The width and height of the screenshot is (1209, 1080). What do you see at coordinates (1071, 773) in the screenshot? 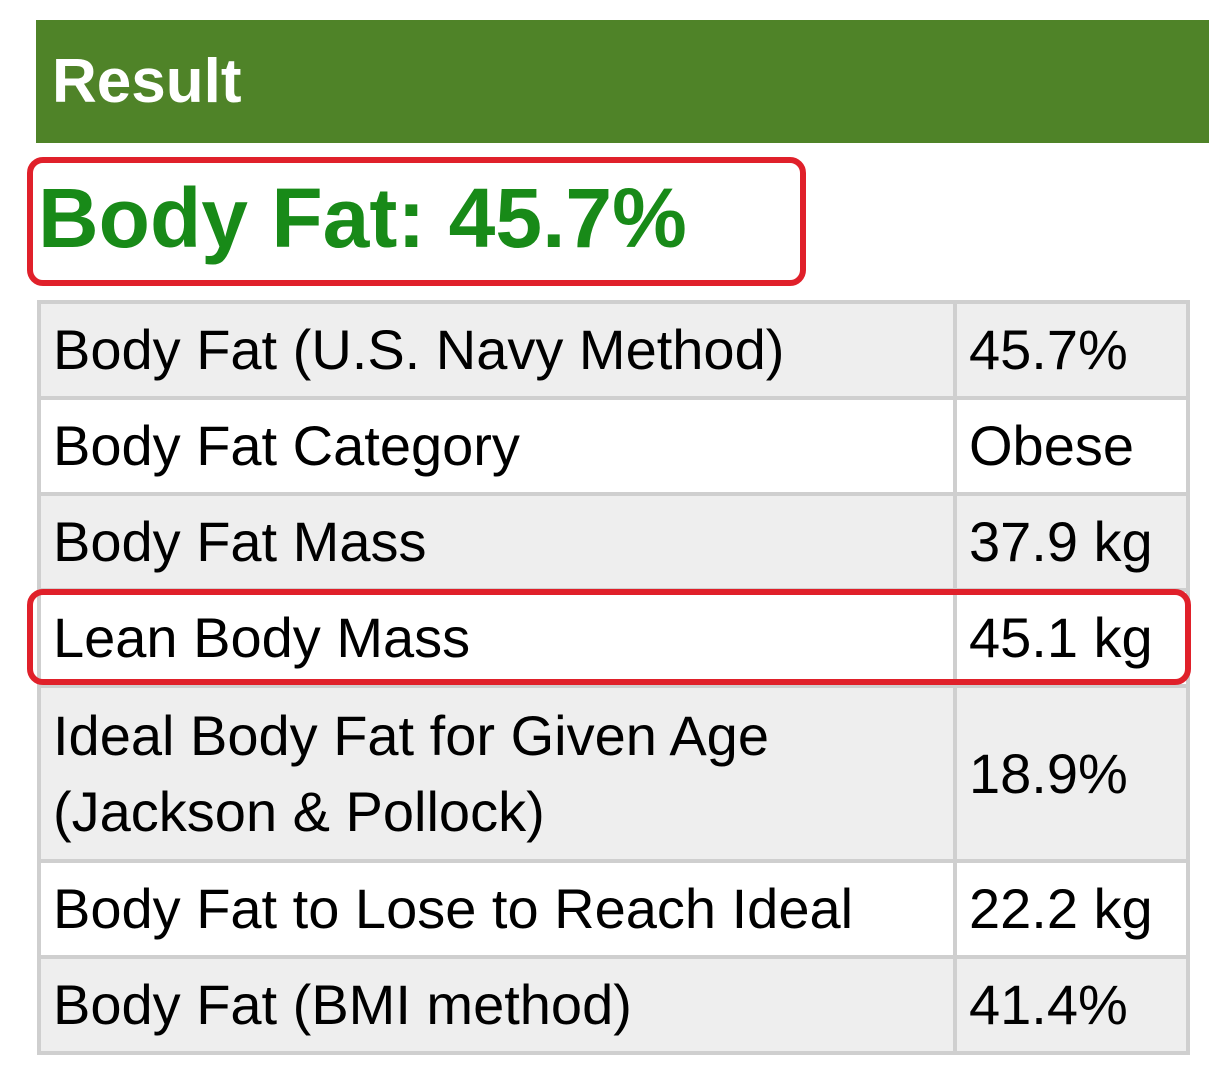
I see `row-value: 18.9%` at bounding box center [1071, 773].